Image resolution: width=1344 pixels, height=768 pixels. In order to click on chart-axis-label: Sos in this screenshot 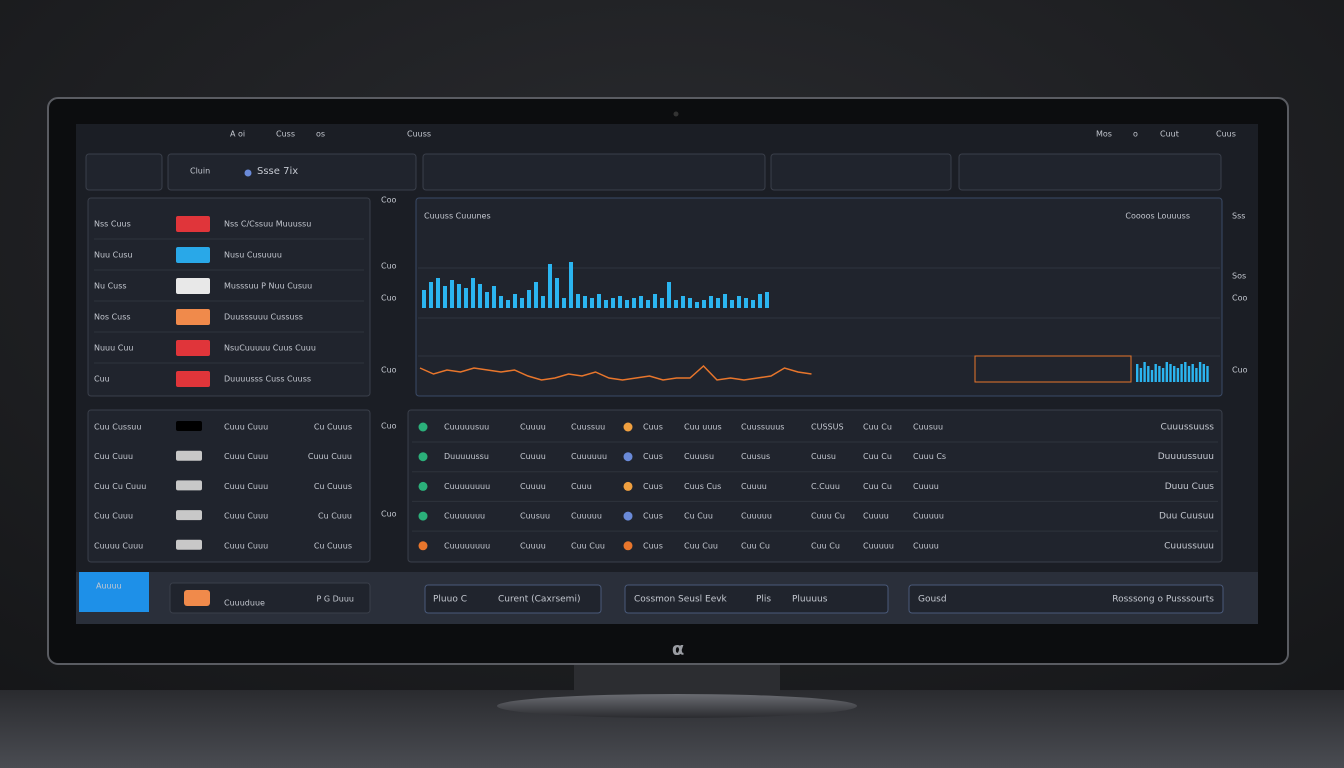, I will do `click(1239, 276)`.